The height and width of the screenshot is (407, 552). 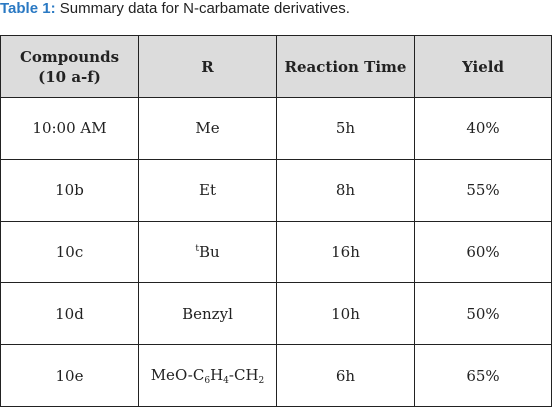 What do you see at coordinates (345, 190) in the screenshot?
I see `cell-reaction-time: 8h` at bounding box center [345, 190].